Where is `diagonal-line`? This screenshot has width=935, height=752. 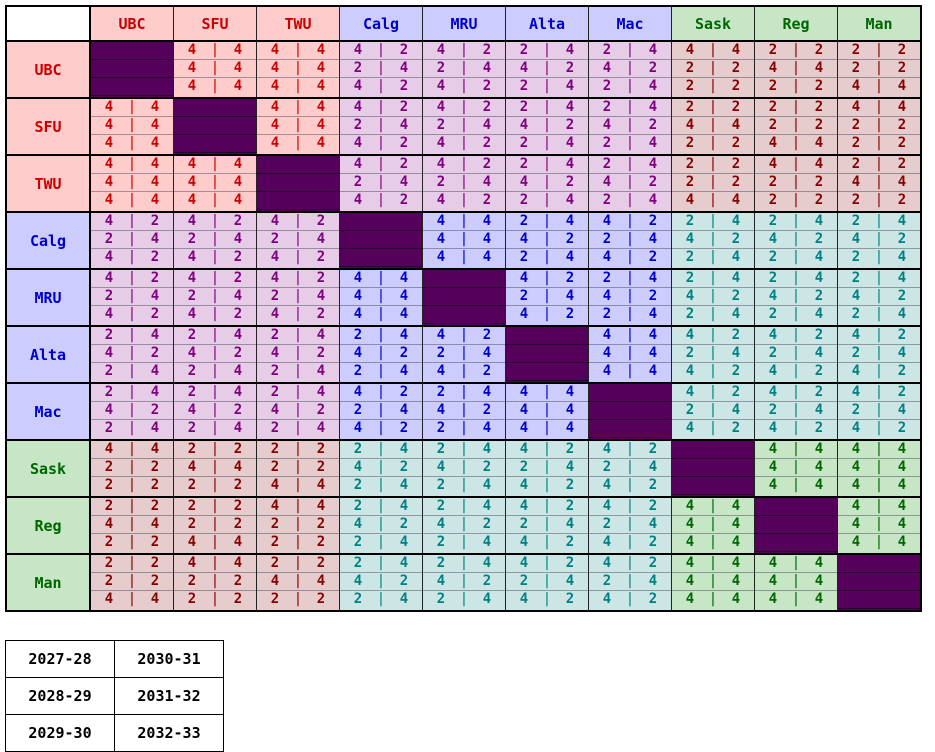 diagonal-line is located at coordinates (713, 450).